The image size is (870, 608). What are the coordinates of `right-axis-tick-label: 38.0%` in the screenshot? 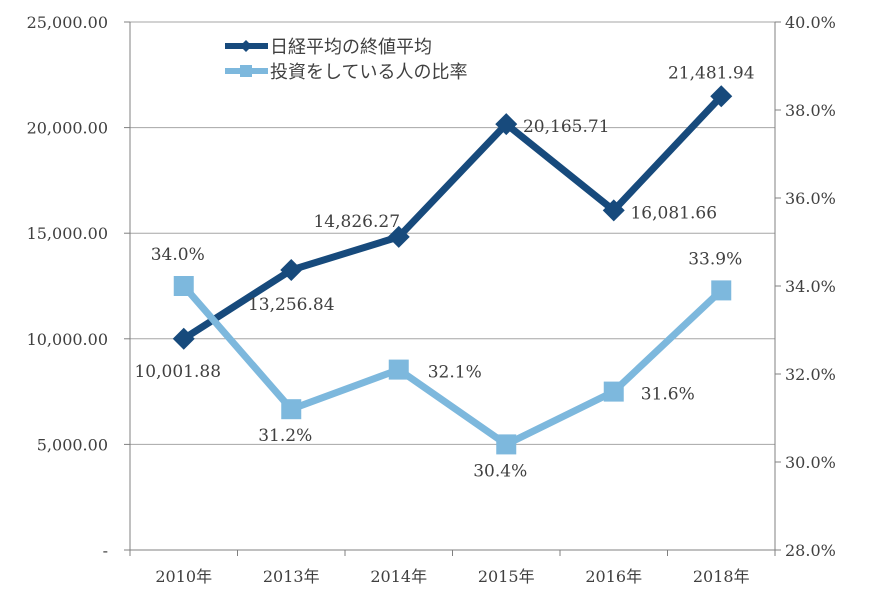 It's located at (810, 110).